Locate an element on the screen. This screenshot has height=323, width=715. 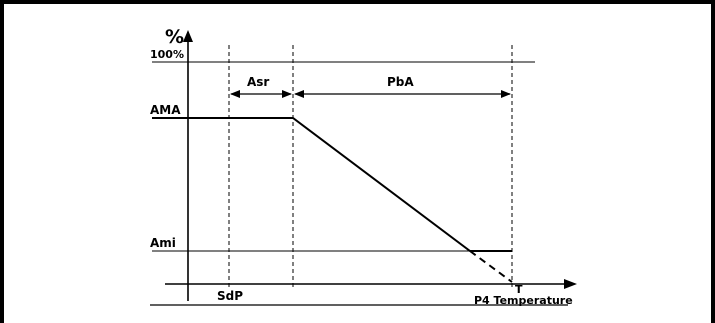
x-axis-label: P4 Temperature is located at coordinates (523, 300).